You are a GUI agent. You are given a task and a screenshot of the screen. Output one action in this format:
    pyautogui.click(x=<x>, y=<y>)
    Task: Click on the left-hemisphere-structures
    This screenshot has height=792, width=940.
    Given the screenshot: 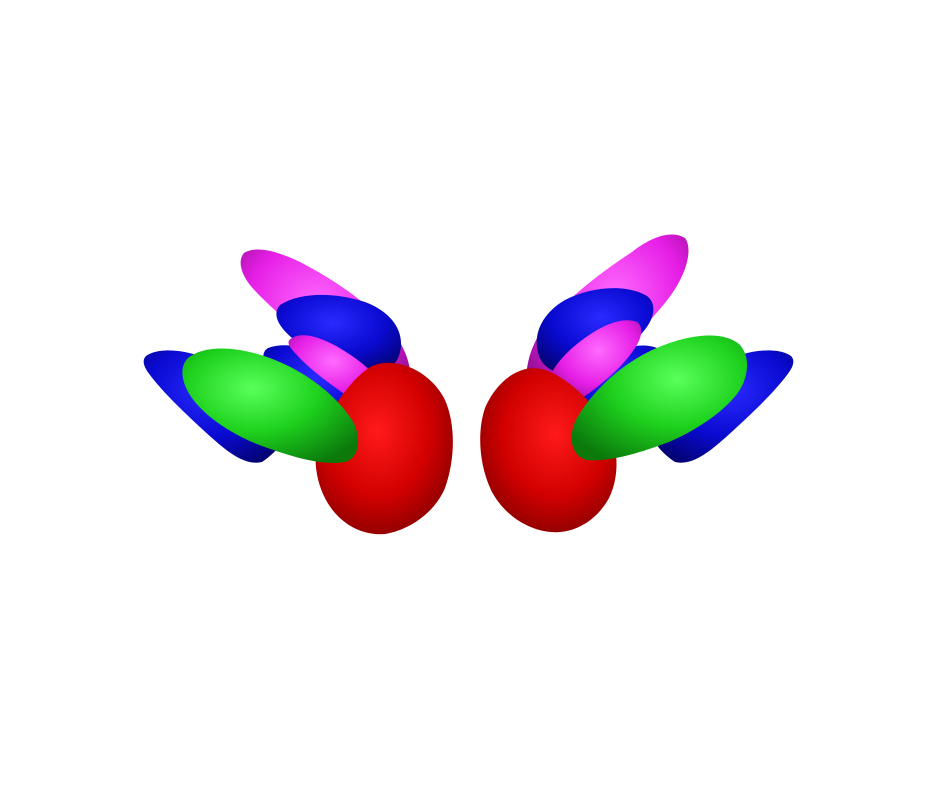 What is the action you would take?
    pyautogui.click(x=298, y=392)
    